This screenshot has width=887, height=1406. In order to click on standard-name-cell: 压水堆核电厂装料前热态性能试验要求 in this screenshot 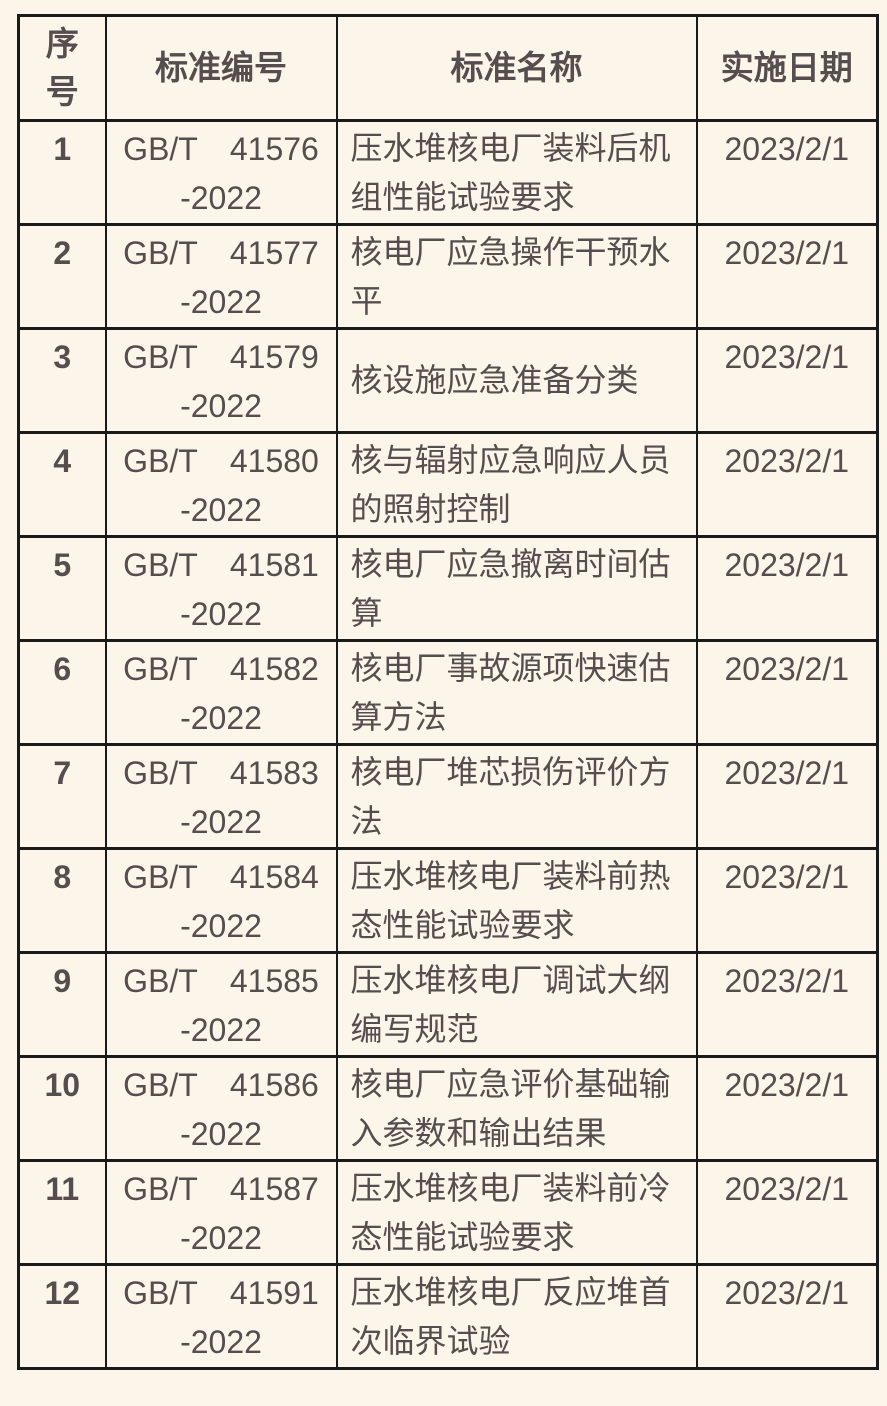, I will do `click(516, 900)`.